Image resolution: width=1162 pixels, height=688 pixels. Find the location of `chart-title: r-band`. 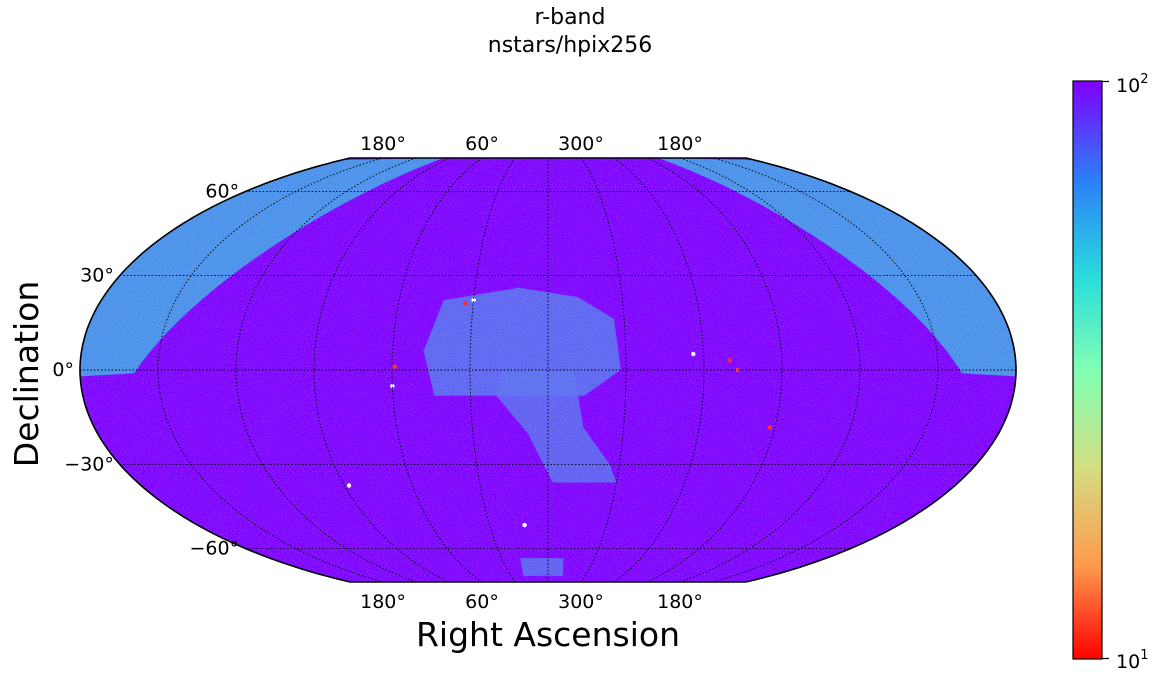

chart-title: r-band is located at coordinates (570, 17).